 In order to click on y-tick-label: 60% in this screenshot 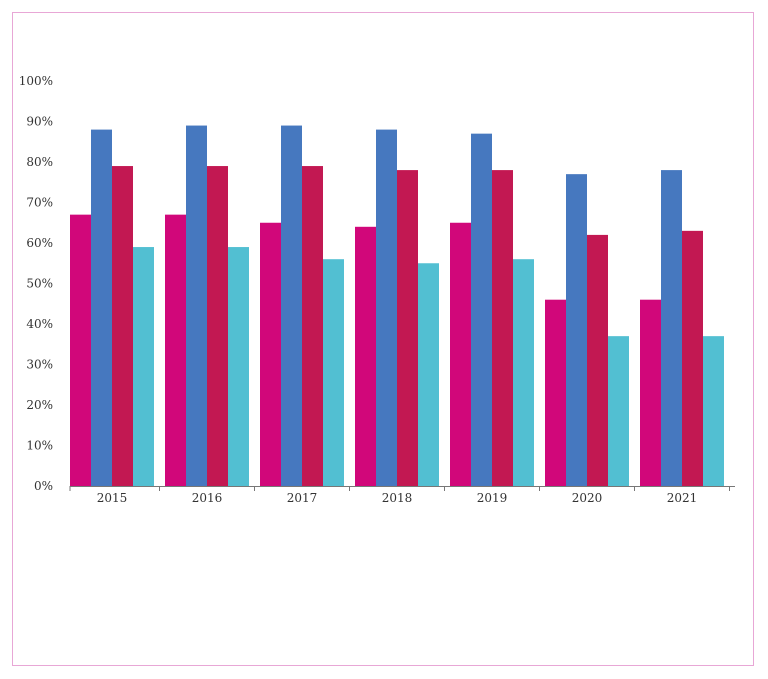, I will do `click(39, 243)`.